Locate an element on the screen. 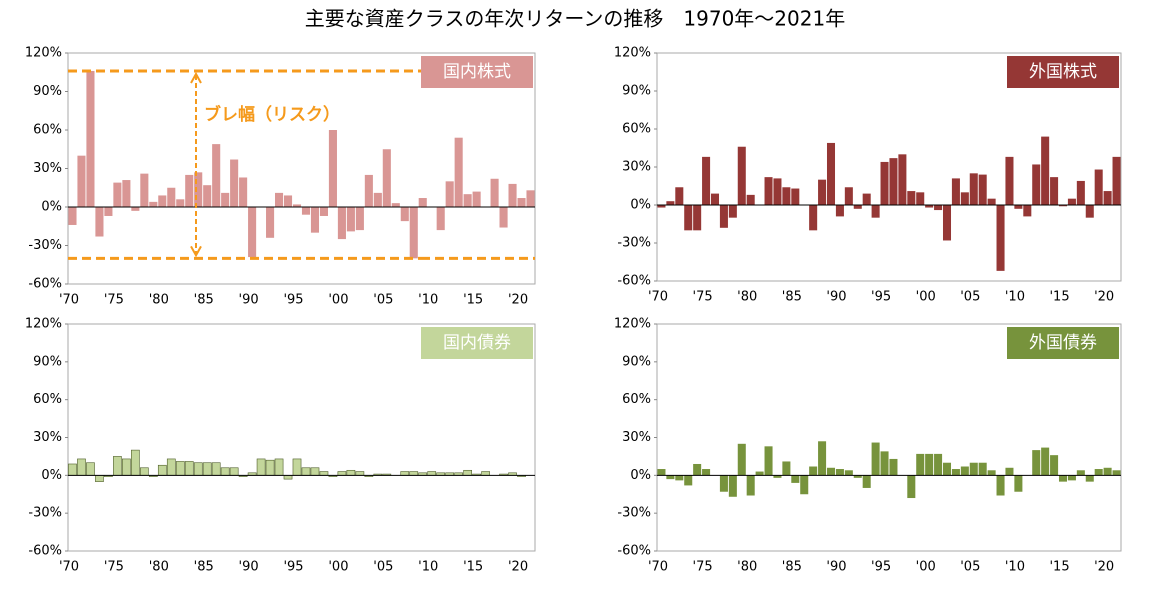 The image size is (1150, 593). label-box is located at coordinates (1063, 343).